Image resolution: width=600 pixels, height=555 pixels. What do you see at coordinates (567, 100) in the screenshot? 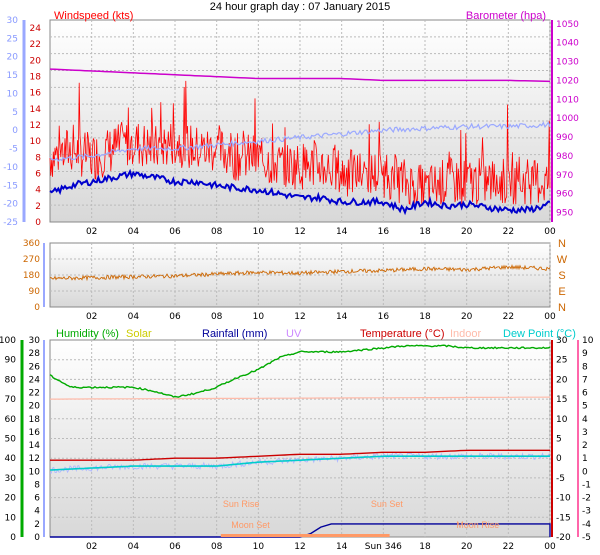
I see `baro-y-tick: 1010` at bounding box center [567, 100].